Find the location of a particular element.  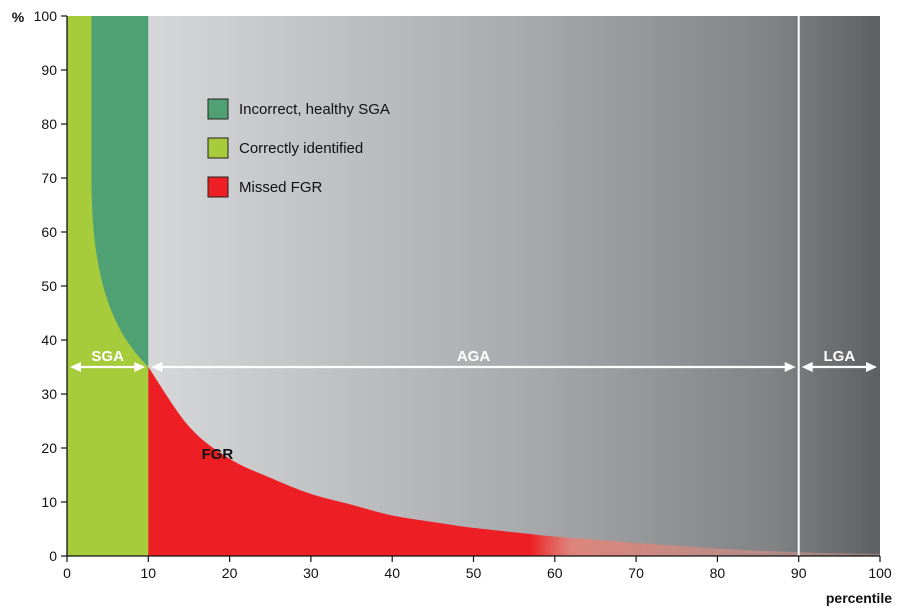

y-tick-label: 30 is located at coordinates (49, 394).